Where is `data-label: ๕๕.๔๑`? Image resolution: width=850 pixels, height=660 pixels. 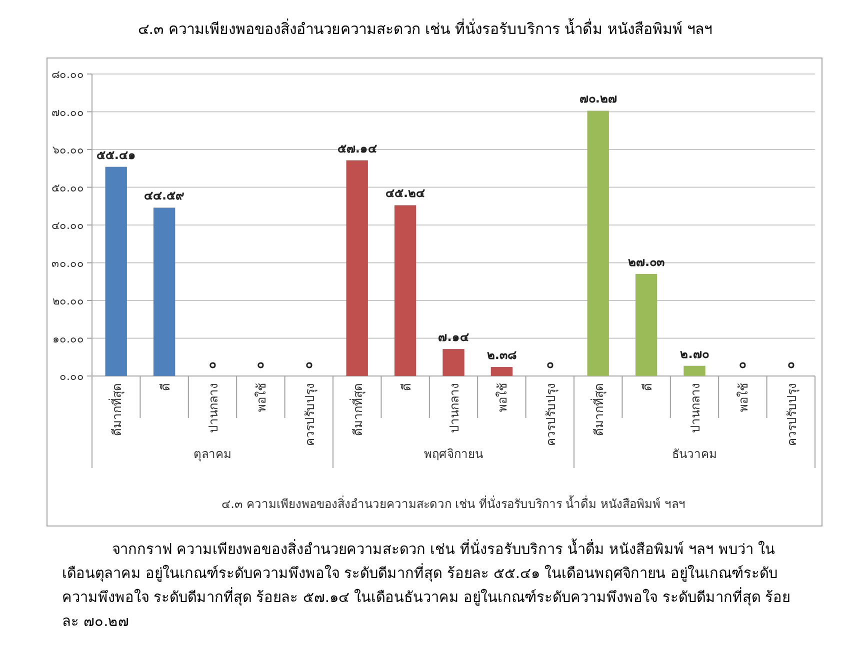
data-label: ๕๕.๔๑ is located at coordinates (116, 155).